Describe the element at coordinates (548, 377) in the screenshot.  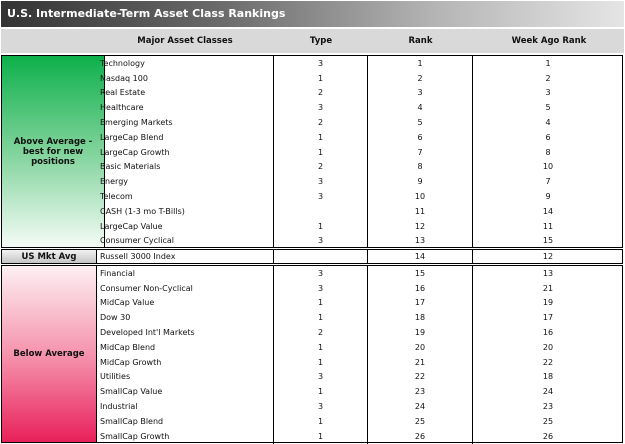
I see `week-ago-rank-cell: 18` at that location.